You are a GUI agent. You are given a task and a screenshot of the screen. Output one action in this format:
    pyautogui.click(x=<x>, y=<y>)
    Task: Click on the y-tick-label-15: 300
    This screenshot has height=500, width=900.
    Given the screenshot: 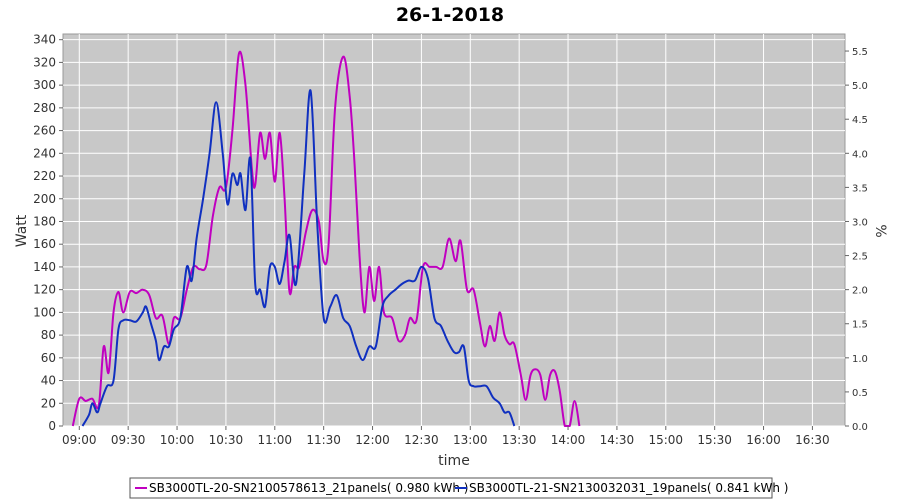 What is the action you would take?
    pyautogui.click(x=44, y=85)
    